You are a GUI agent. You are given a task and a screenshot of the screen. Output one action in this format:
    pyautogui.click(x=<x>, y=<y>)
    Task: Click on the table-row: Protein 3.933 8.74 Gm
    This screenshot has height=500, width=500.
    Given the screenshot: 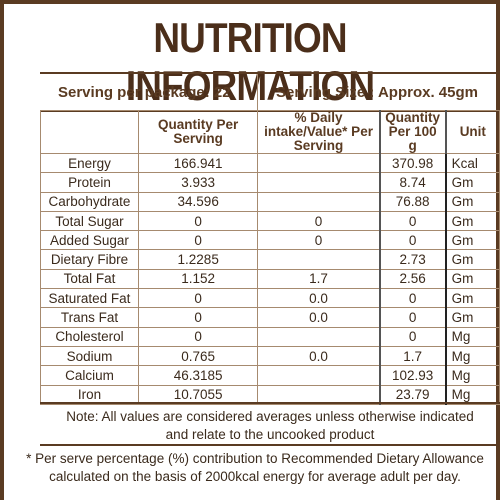 What is the action you would take?
    pyautogui.click(x=270, y=182)
    